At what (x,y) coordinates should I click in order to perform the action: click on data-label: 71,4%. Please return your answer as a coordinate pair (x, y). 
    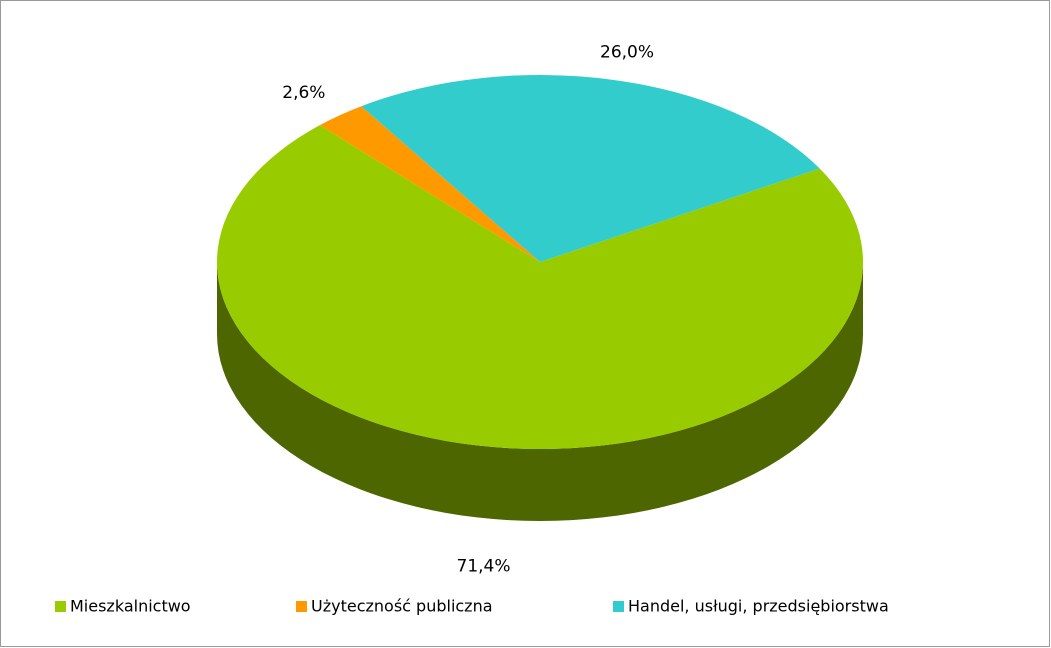
    Looking at the image, I should click on (484, 567).